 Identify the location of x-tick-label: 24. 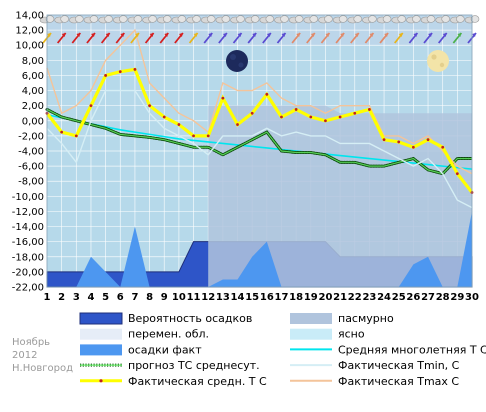
(384, 297).